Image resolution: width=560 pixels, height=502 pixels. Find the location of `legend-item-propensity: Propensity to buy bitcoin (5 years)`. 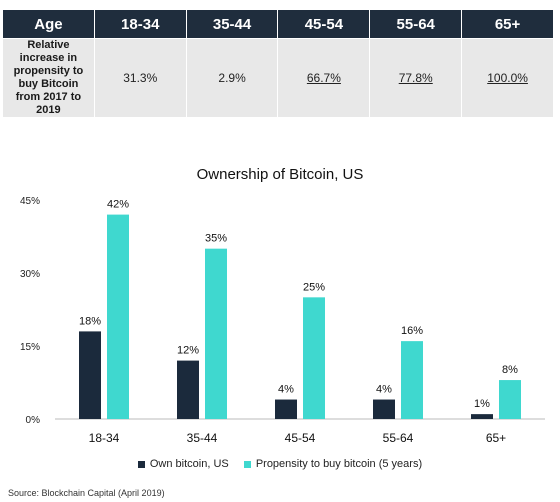

legend-item-propensity: Propensity to buy bitcoin (5 years) is located at coordinates (333, 464).